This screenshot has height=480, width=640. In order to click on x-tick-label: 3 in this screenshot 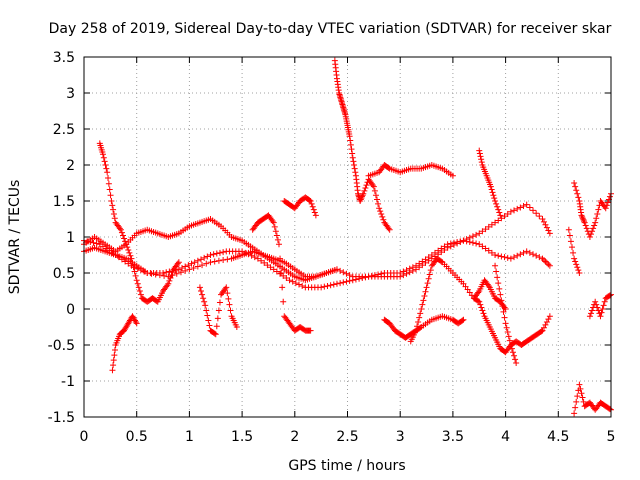, I will do `click(400, 437)`.